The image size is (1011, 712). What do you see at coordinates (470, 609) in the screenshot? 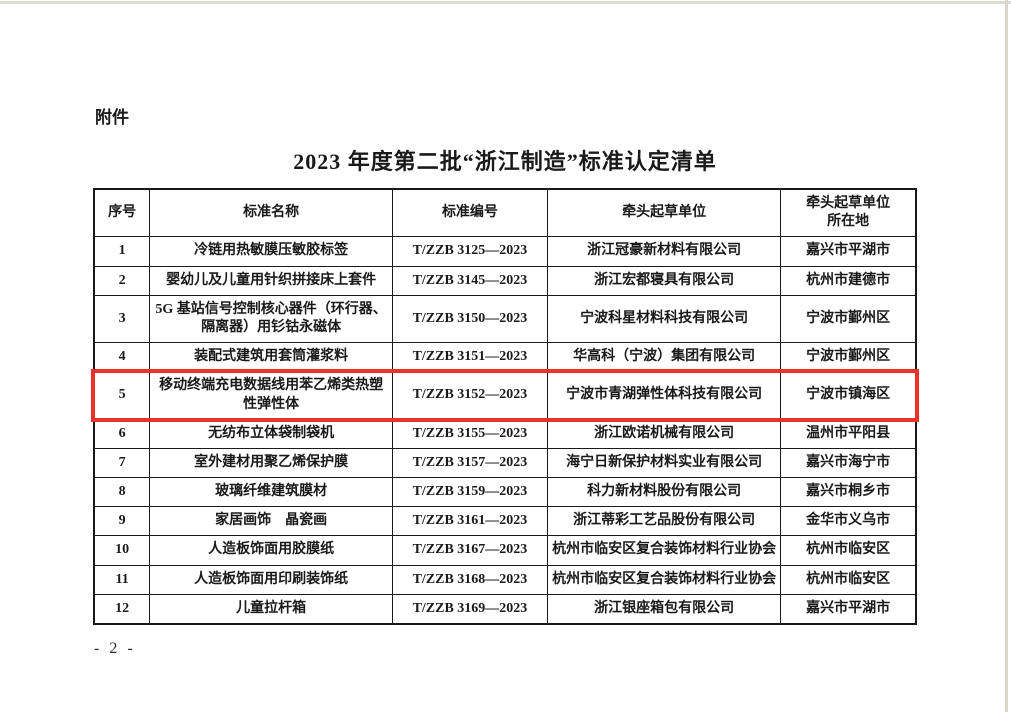
I see `cell-code: T/ZZB 3169—2023` at bounding box center [470, 609].